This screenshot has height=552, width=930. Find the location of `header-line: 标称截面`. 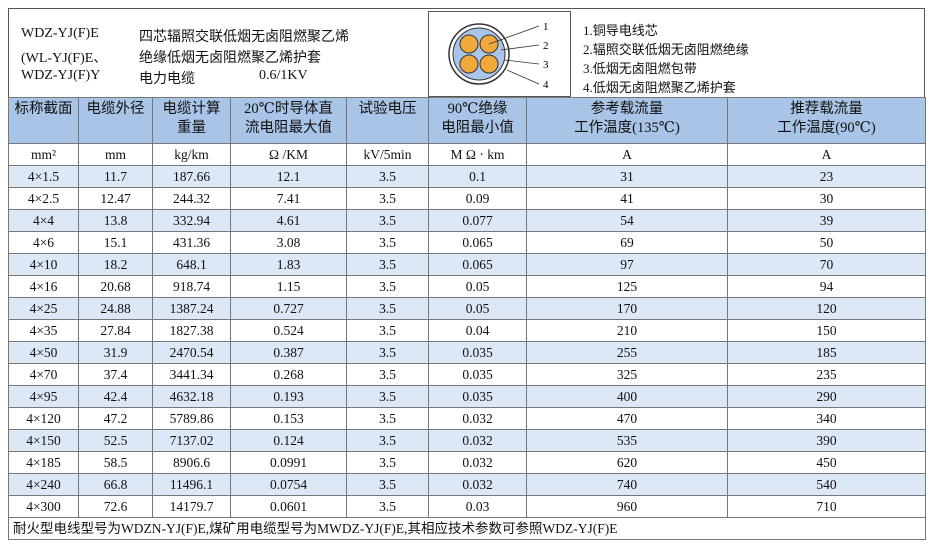

header-line: 标称截面 is located at coordinates (43, 109).